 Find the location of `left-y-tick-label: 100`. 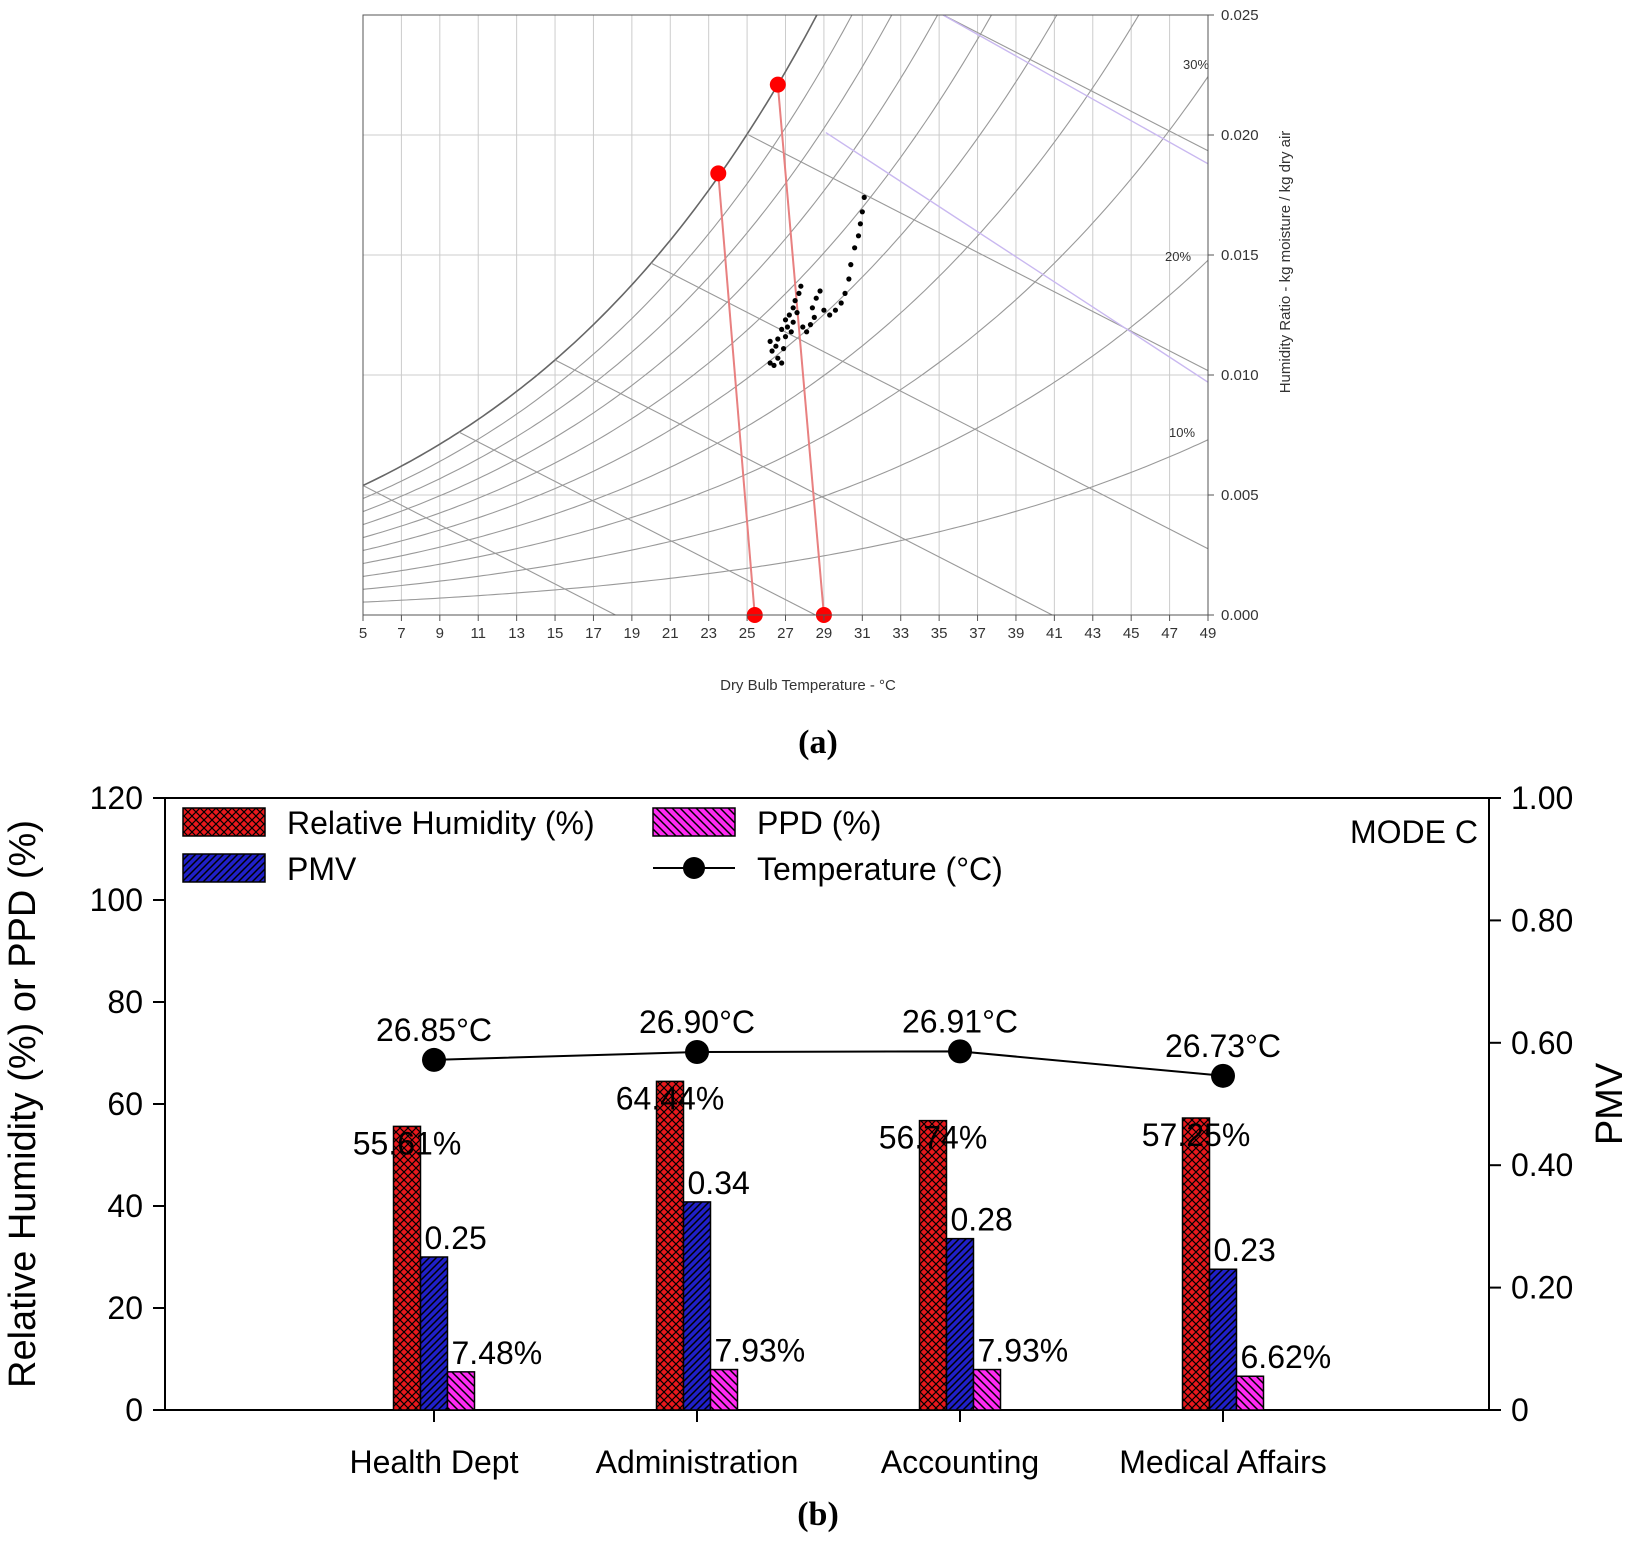

left-y-tick-label: 100 is located at coordinates (116, 900).